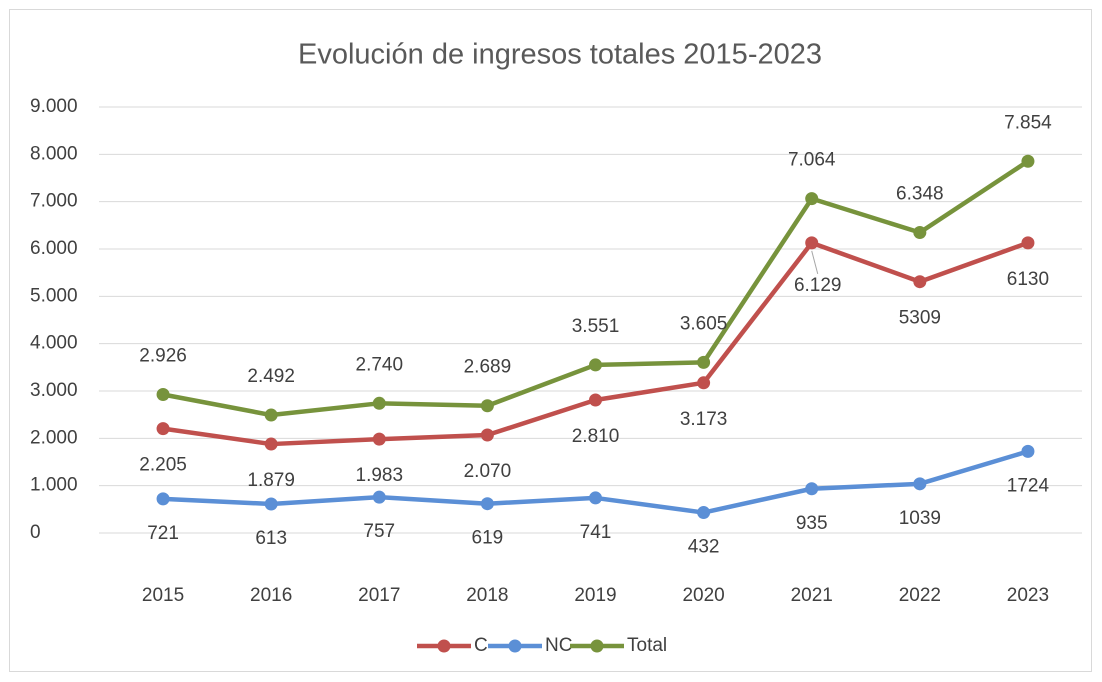 The width and height of the screenshot is (1102, 682). What do you see at coordinates (54, 153) in the screenshot?
I see `y-tick-label: 8.000` at bounding box center [54, 153].